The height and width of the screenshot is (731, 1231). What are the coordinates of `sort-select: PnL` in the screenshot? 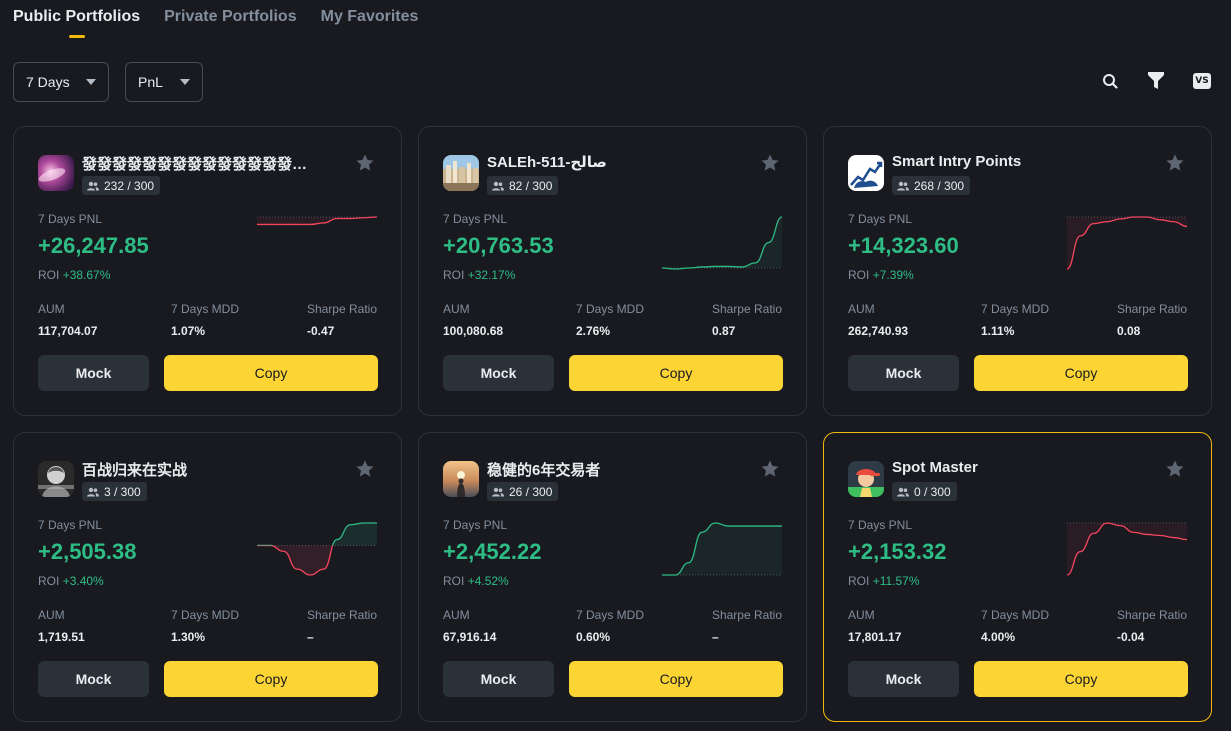 It's located at (164, 82).